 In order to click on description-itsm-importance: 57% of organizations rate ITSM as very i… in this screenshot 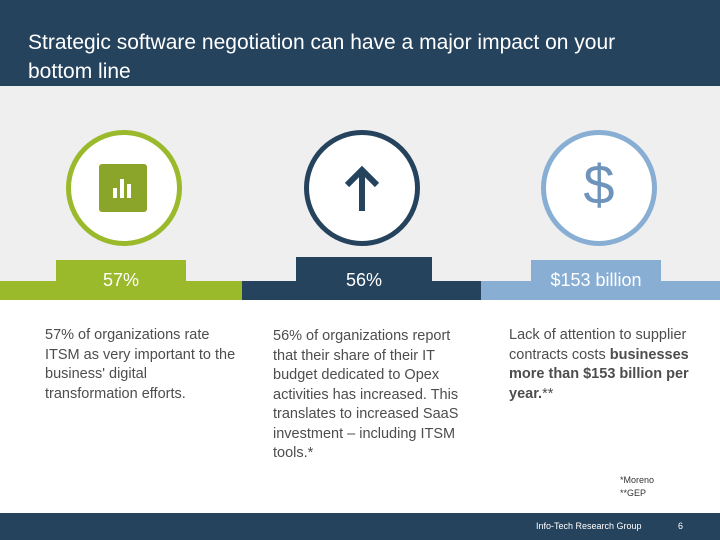, I will do `click(140, 364)`.